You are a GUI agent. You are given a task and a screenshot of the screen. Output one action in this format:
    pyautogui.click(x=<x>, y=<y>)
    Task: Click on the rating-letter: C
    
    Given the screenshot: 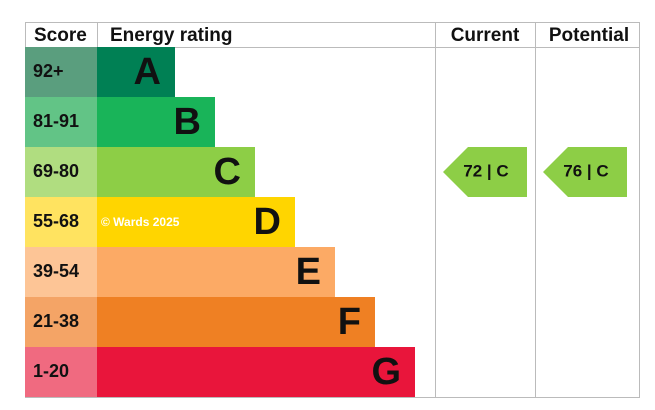 What is the action you would take?
    pyautogui.click(x=227, y=172)
    